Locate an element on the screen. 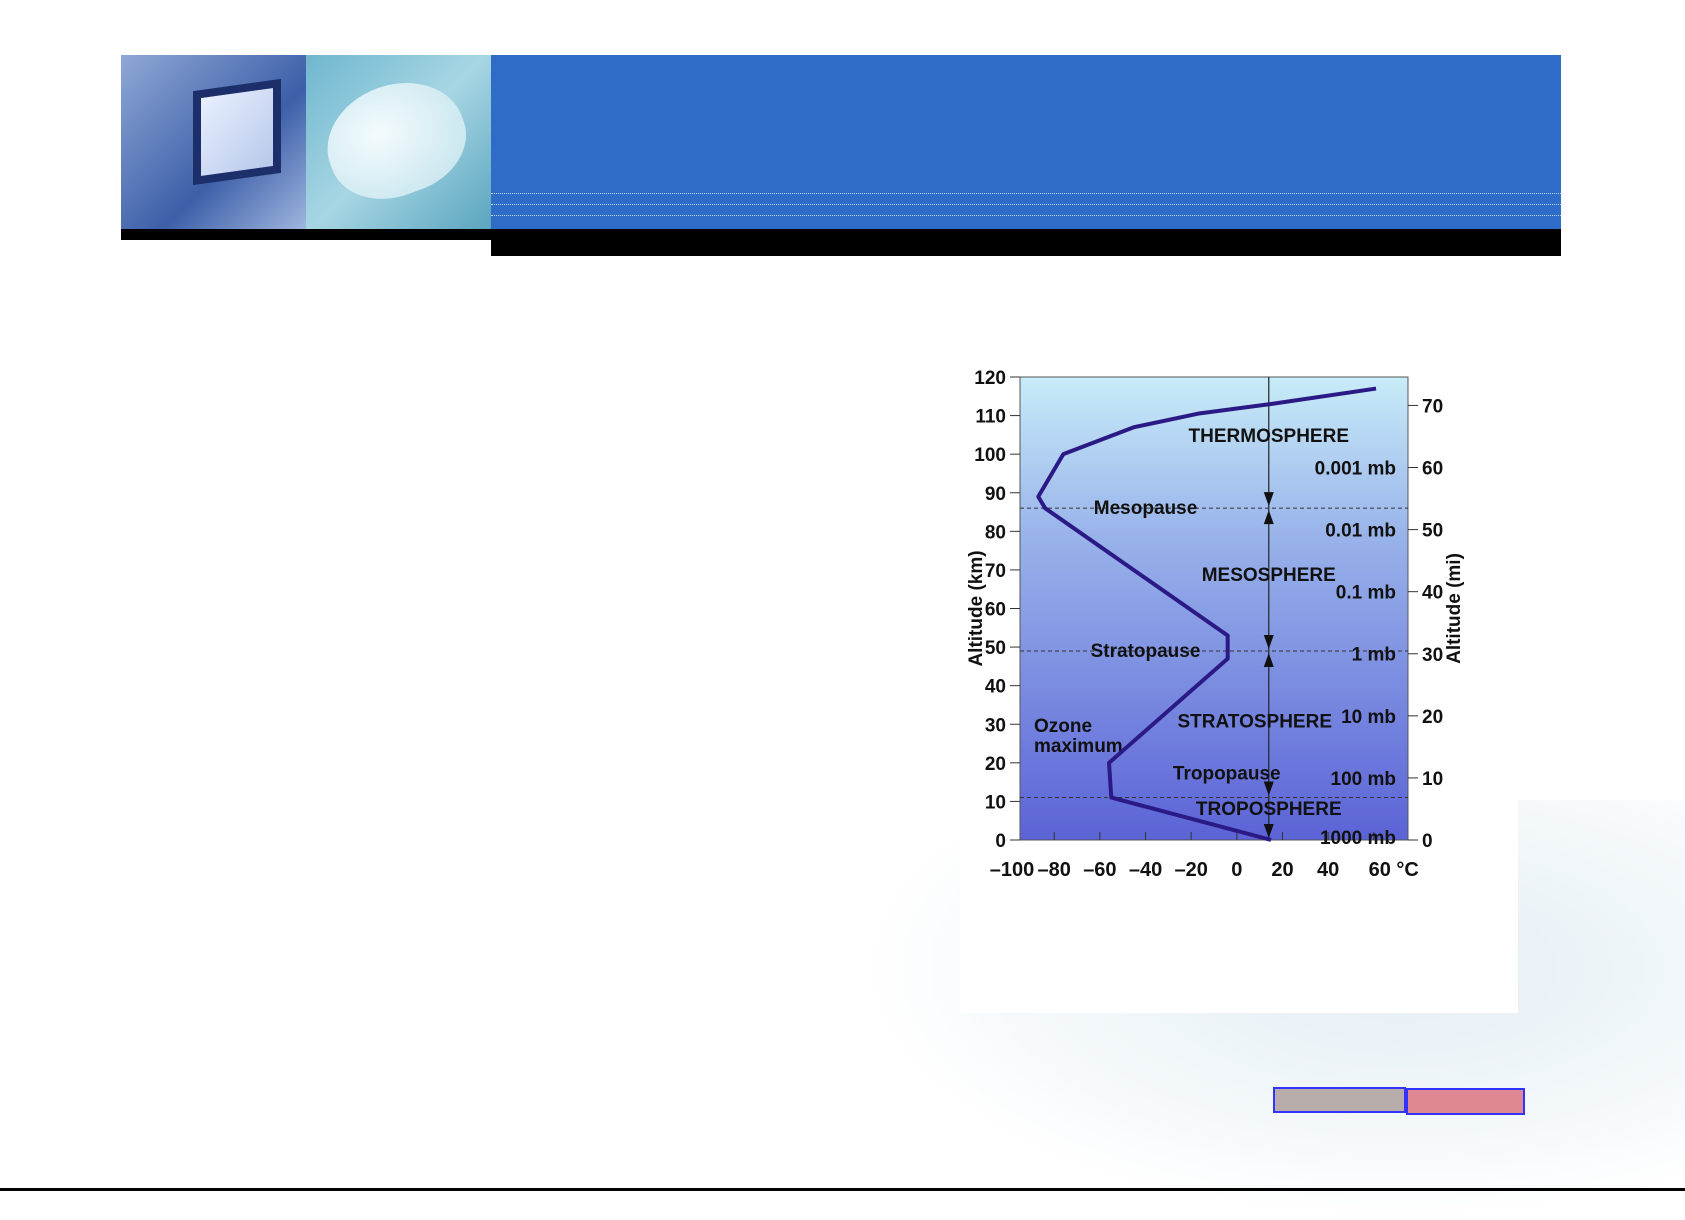 This screenshot has width=1685, height=1220. x-tick-label: –100 is located at coordinates (1012, 870).